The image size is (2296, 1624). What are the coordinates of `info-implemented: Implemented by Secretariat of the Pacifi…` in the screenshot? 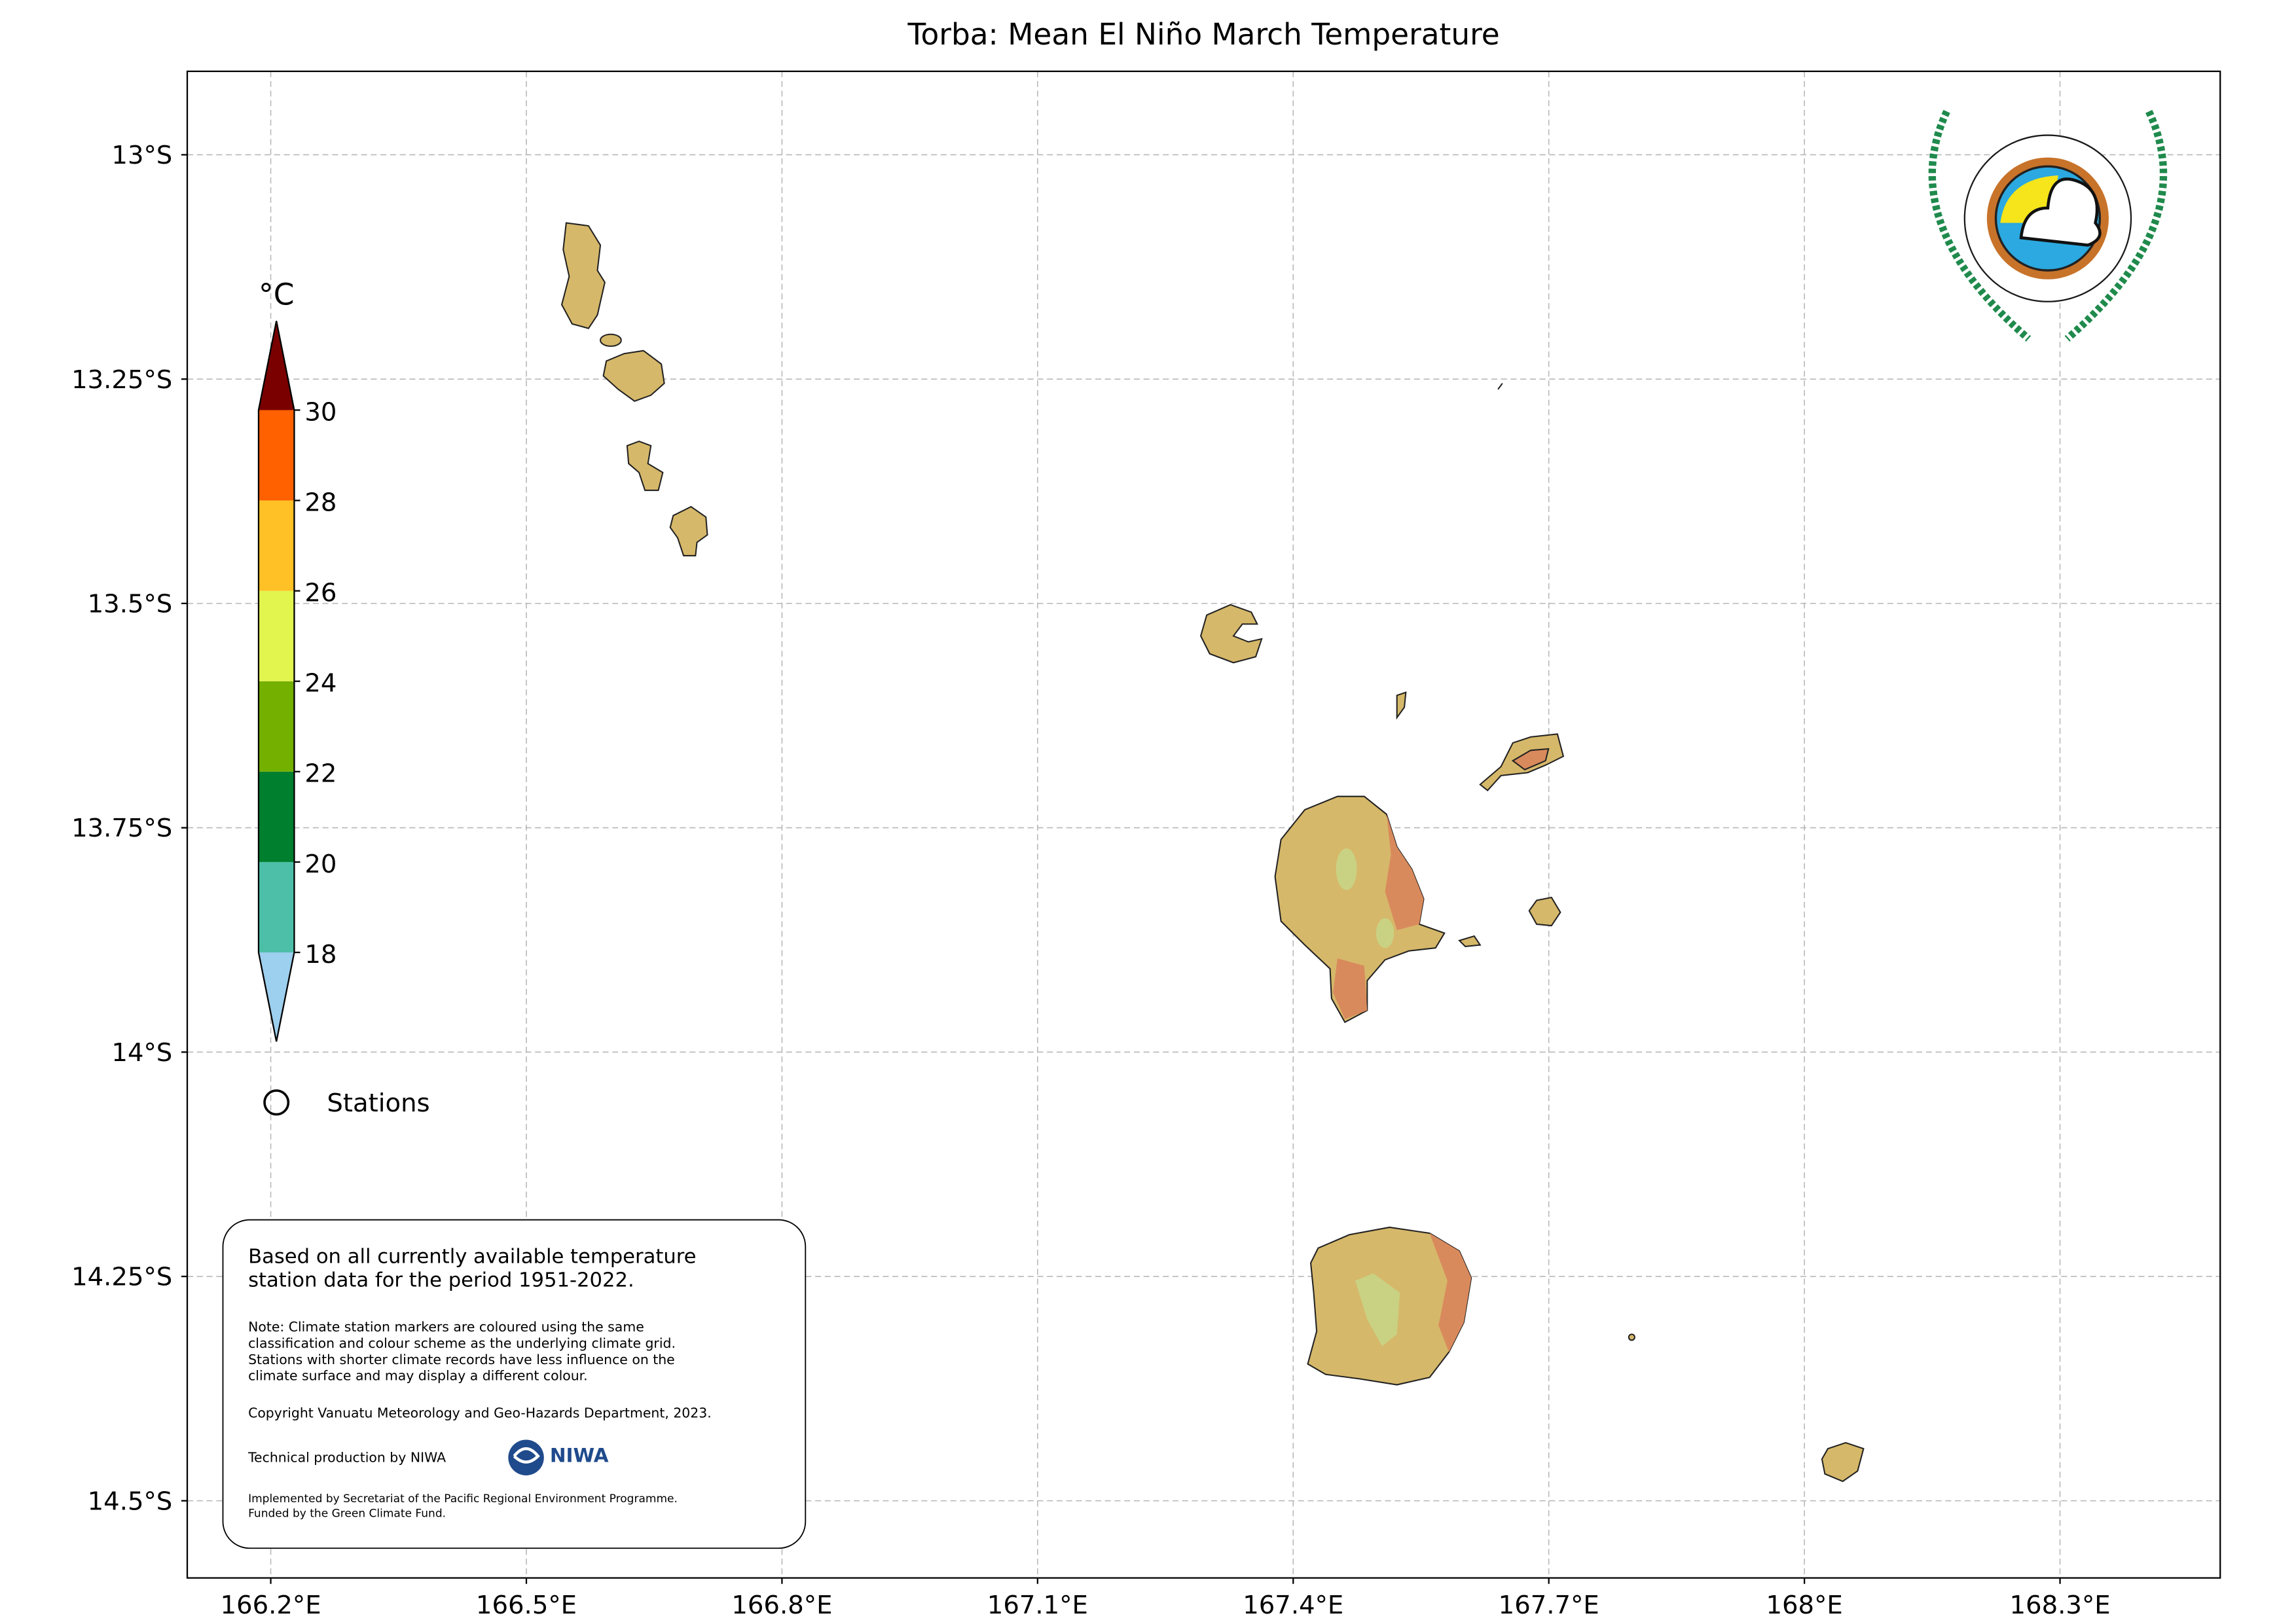 It's located at (463, 1499).